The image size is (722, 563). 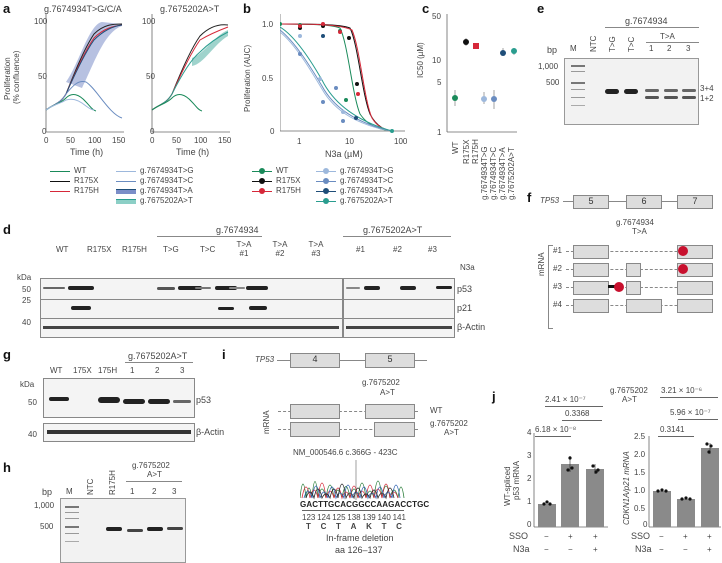 I want to click on panel-i-variant: g.7675202, so click(x=381, y=382).